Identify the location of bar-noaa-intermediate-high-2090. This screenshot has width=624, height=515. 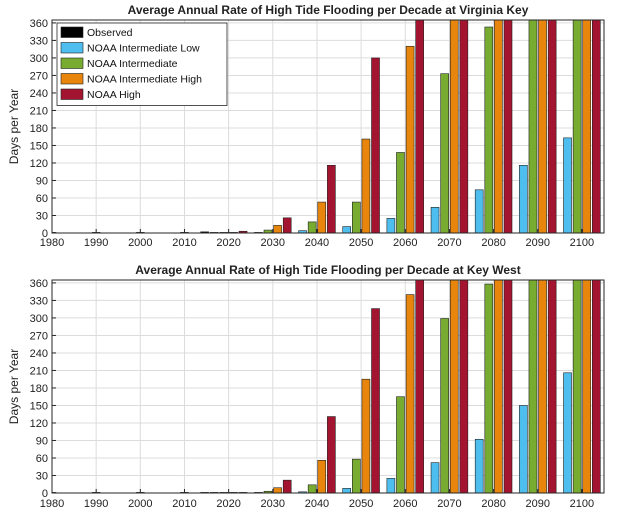
(542, 126).